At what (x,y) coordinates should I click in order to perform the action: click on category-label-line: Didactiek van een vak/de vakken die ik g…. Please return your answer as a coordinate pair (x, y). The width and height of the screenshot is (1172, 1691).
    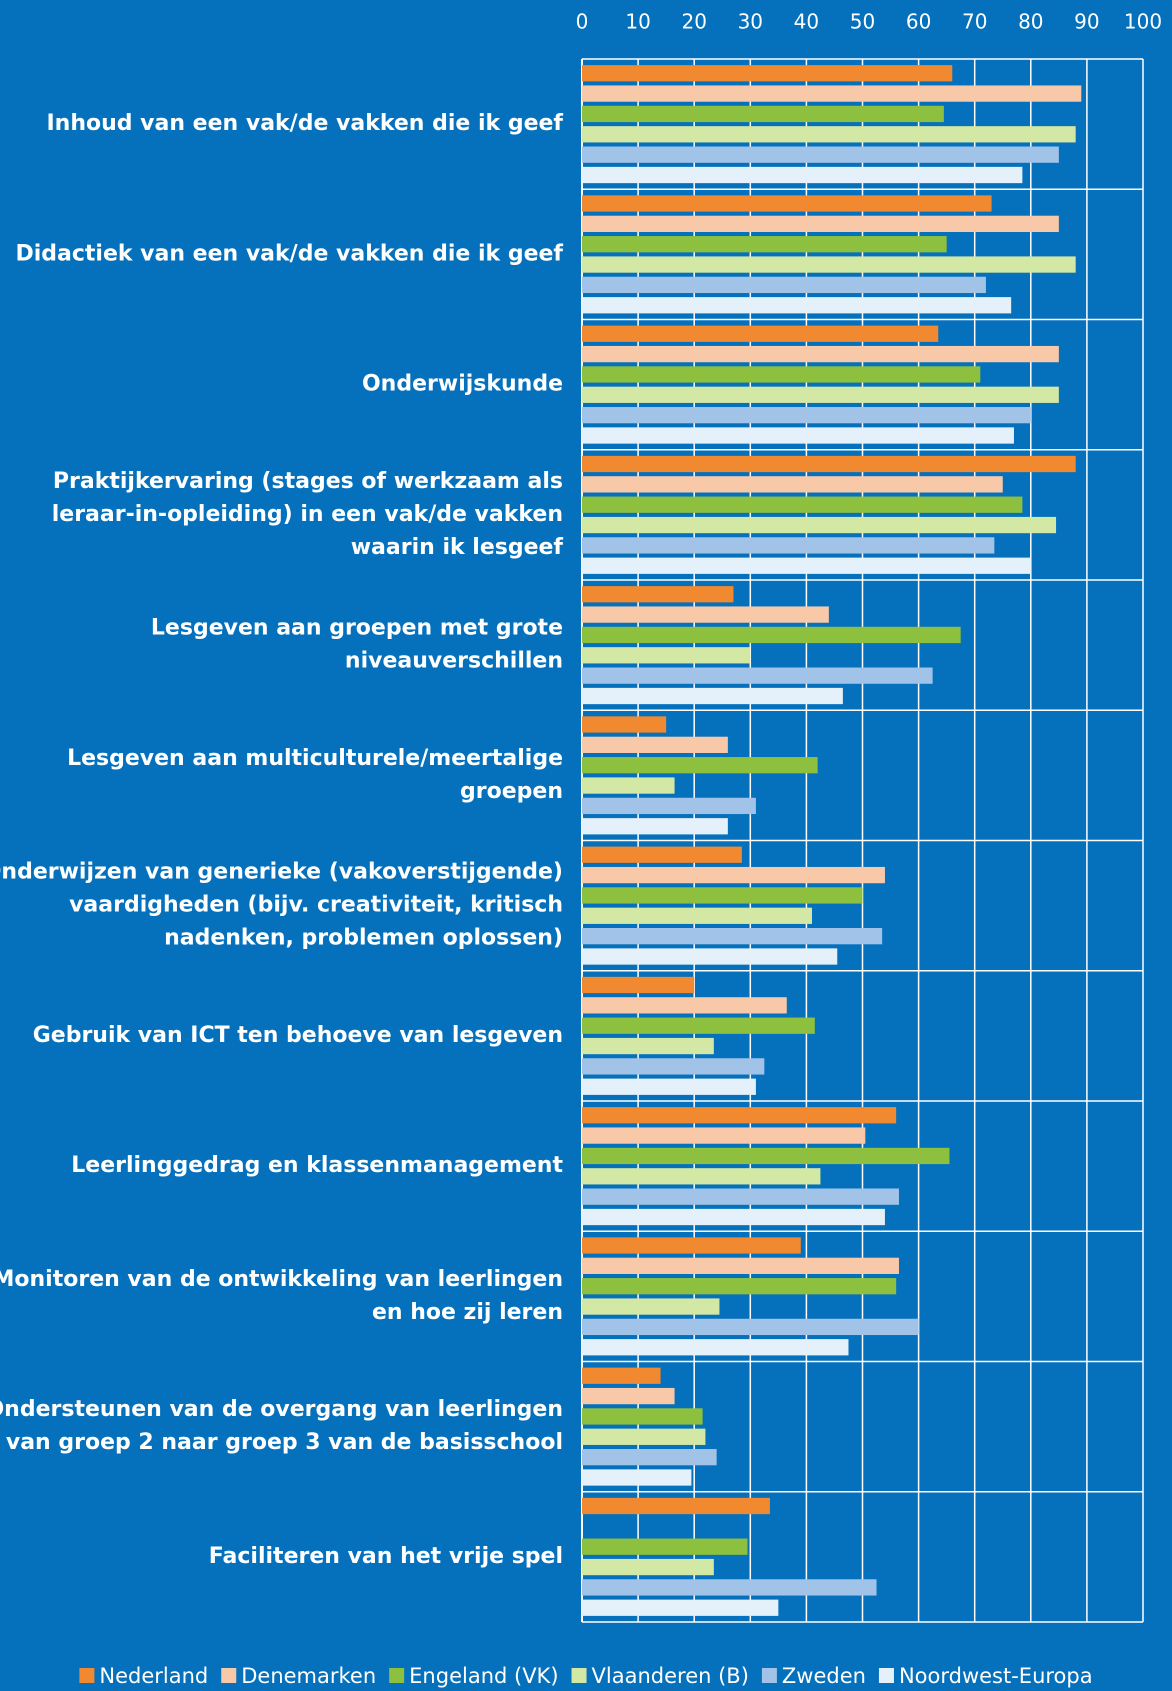
    Looking at the image, I should click on (289, 253).